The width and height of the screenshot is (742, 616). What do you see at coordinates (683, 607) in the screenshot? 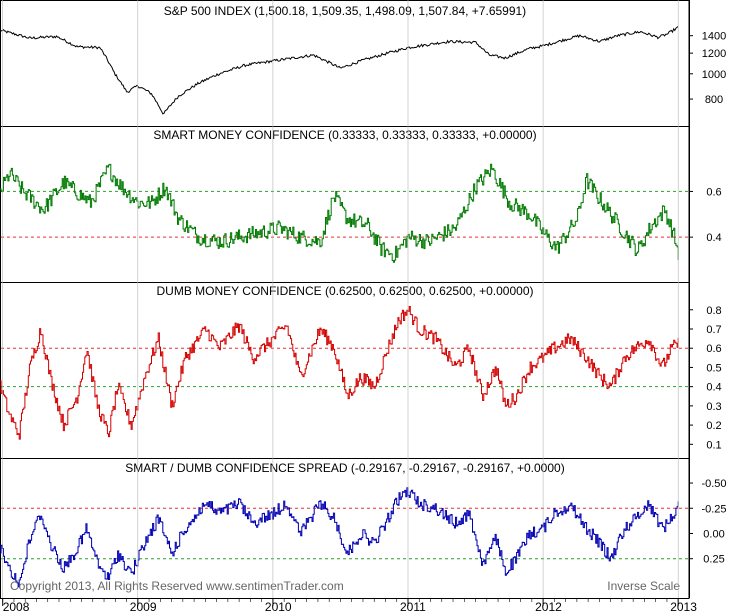
I see `x-tick-label: 2013` at bounding box center [683, 607].